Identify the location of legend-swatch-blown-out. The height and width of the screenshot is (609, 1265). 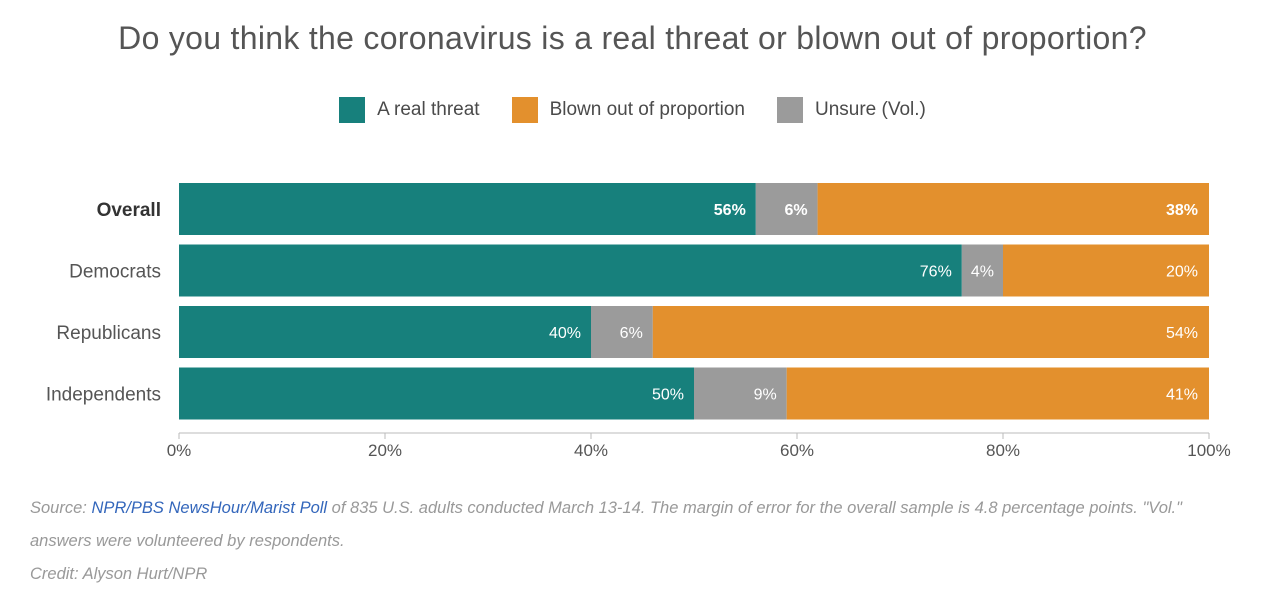
(524, 110).